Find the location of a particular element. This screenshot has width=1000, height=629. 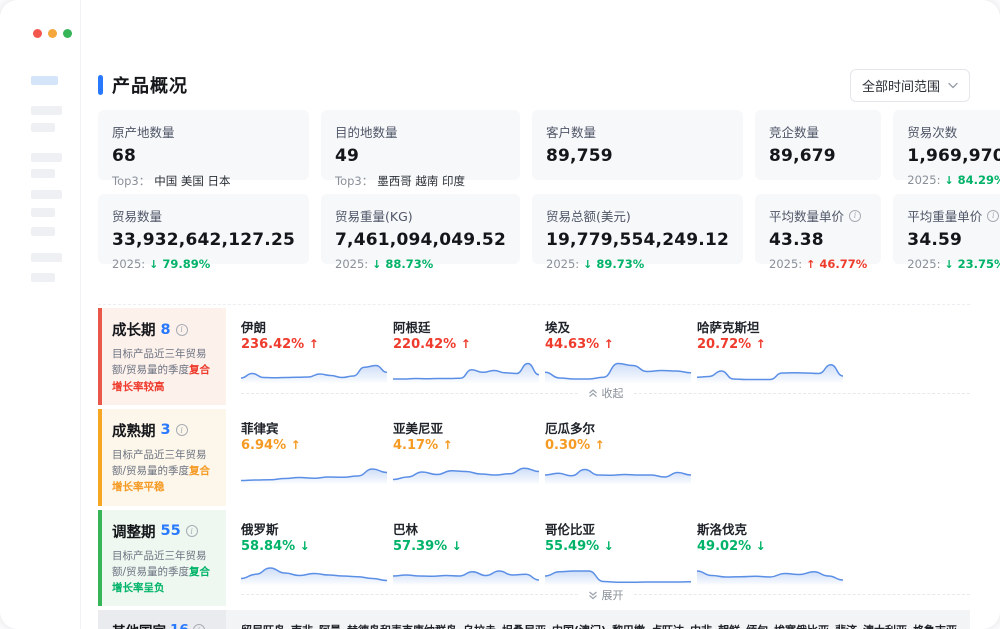

country-percent: 20.72% ↑ is located at coordinates (731, 344).